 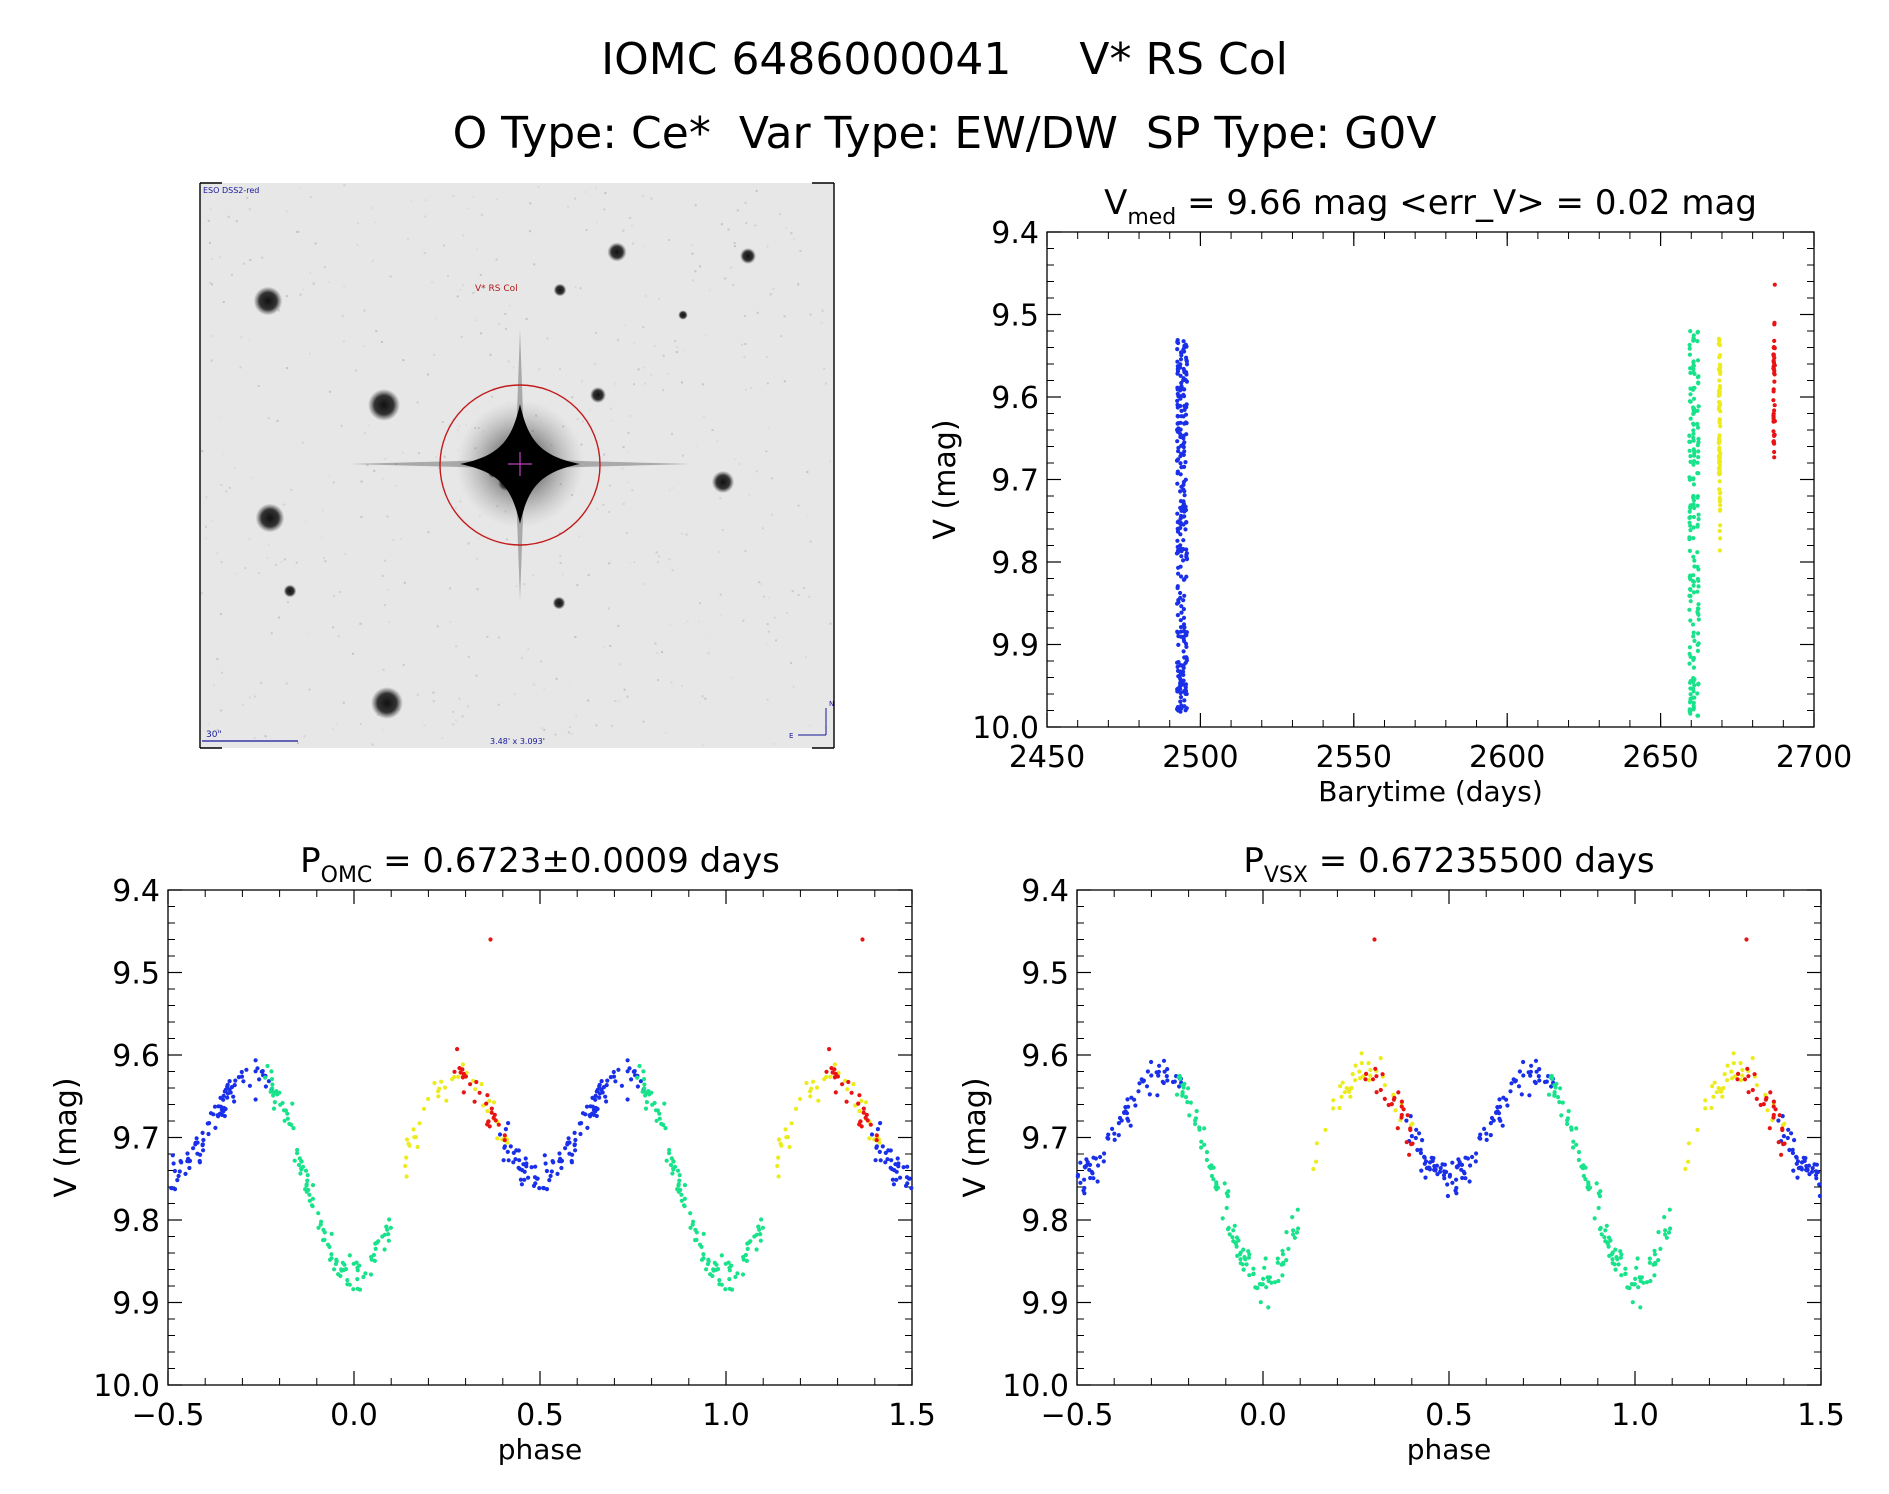 I want to click on y-tick-label: 9.6, so click(x=1045, y=1056).